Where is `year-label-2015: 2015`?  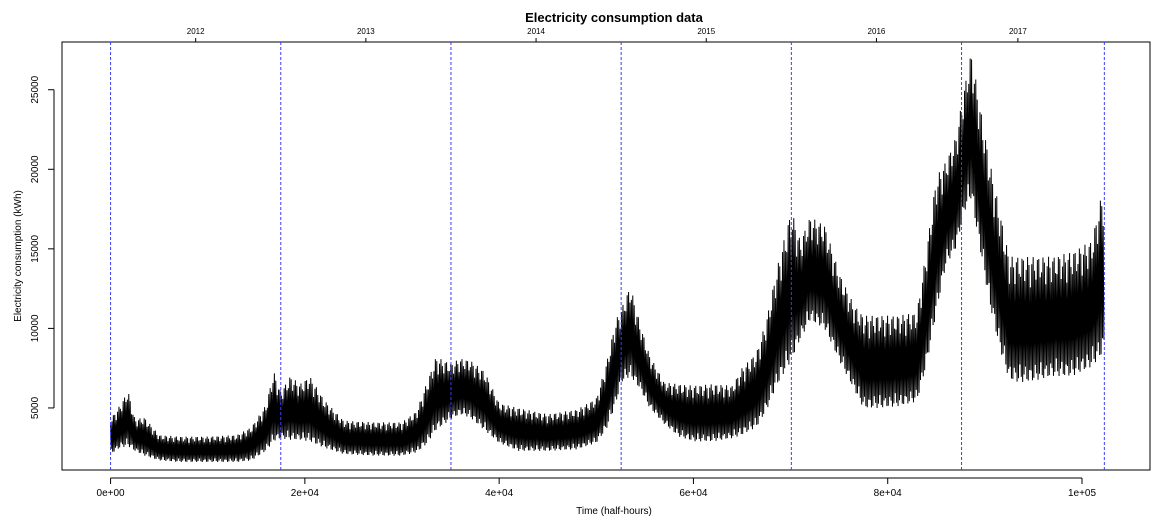 year-label-2015: 2015 is located at coordinates (706, 31).